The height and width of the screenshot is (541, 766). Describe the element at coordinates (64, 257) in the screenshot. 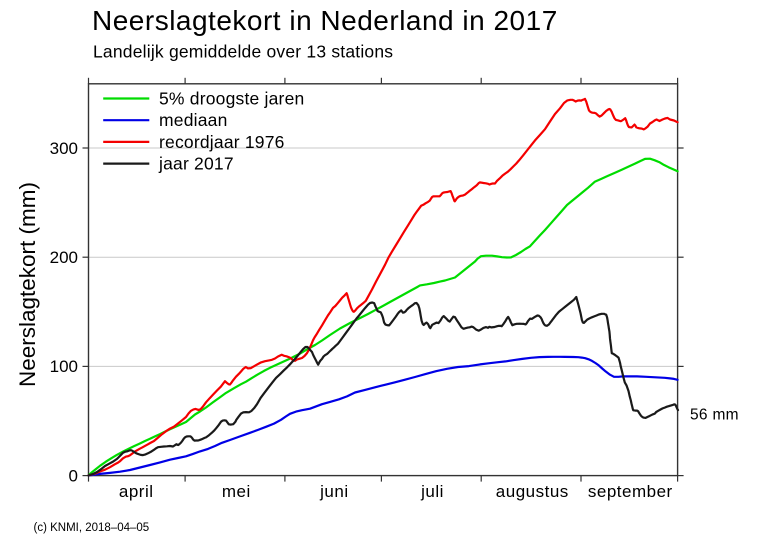

I see `svg-text: 200` at that location.